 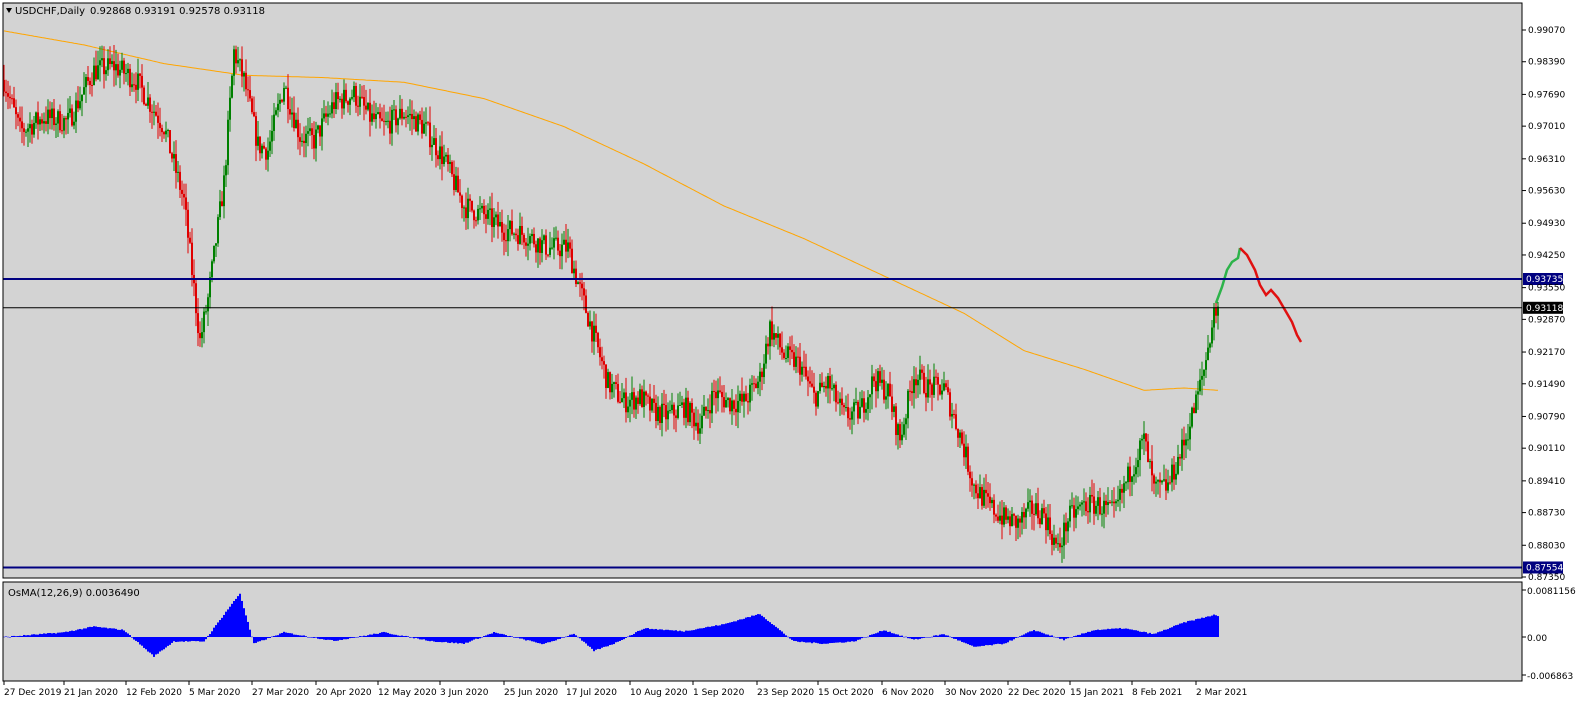 What do you see at coordinates (1097, 693) in the screenshot?
I see `date-tick-label: 15 Jan 2021` at bounding box center [1097, 693].